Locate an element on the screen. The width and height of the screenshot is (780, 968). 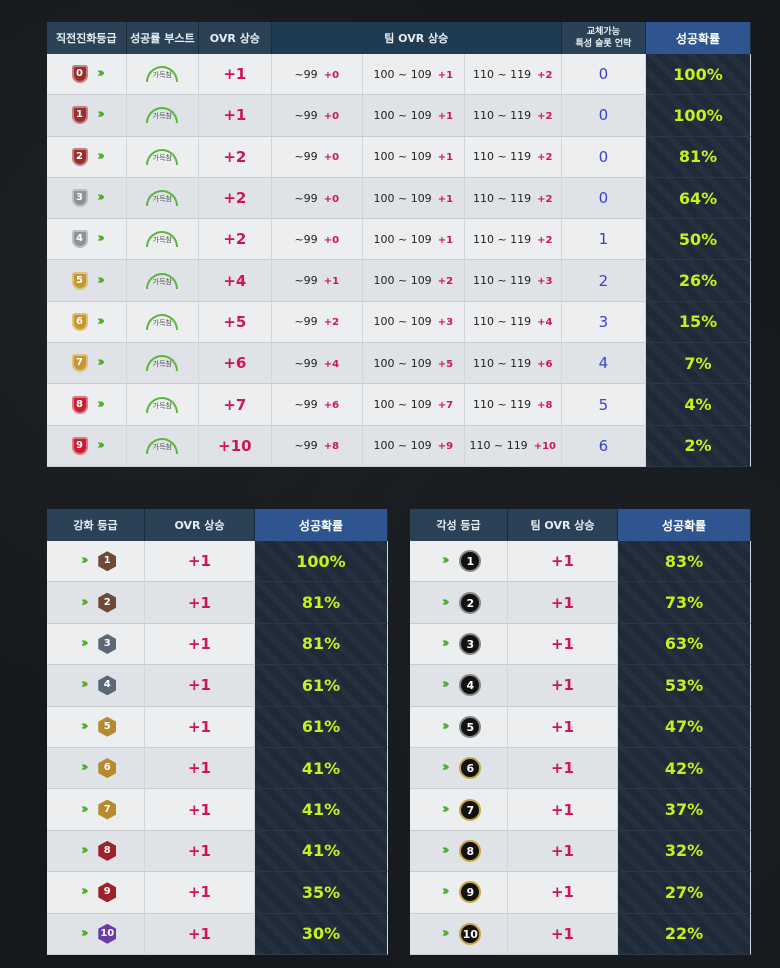
col-slots-line1: 교체가능 is located at coordinates (603, 32).